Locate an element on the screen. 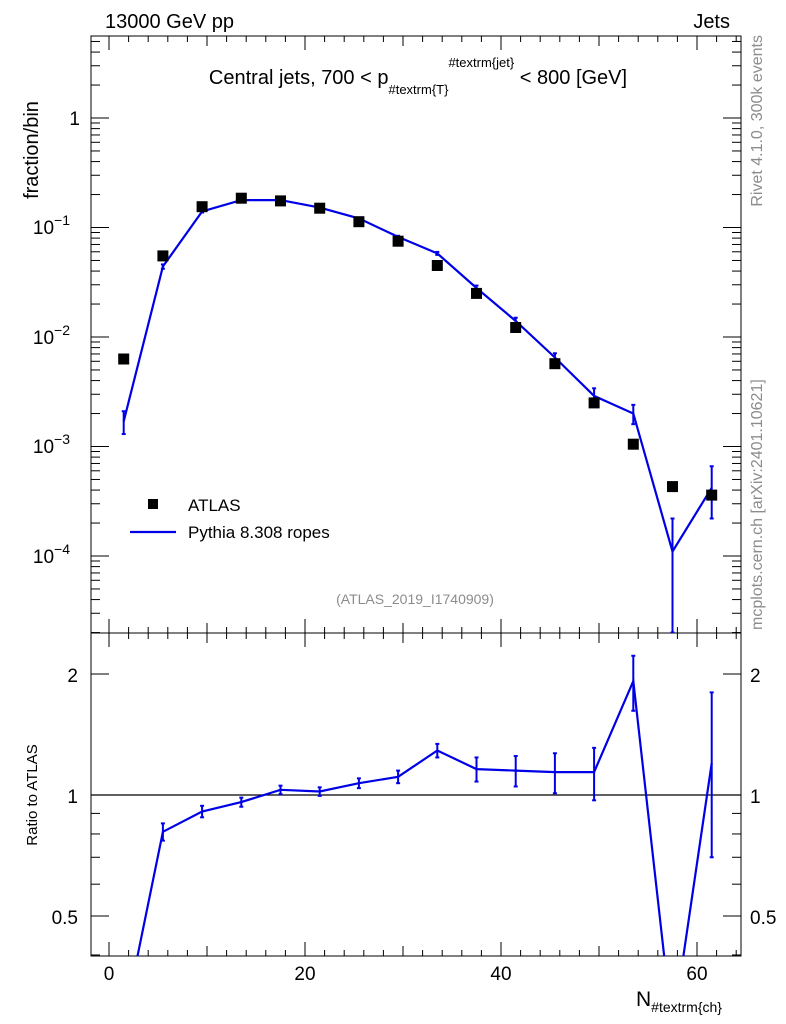  x-tick-labels: 0 20 40 60 is located at coordinates (406, 974).